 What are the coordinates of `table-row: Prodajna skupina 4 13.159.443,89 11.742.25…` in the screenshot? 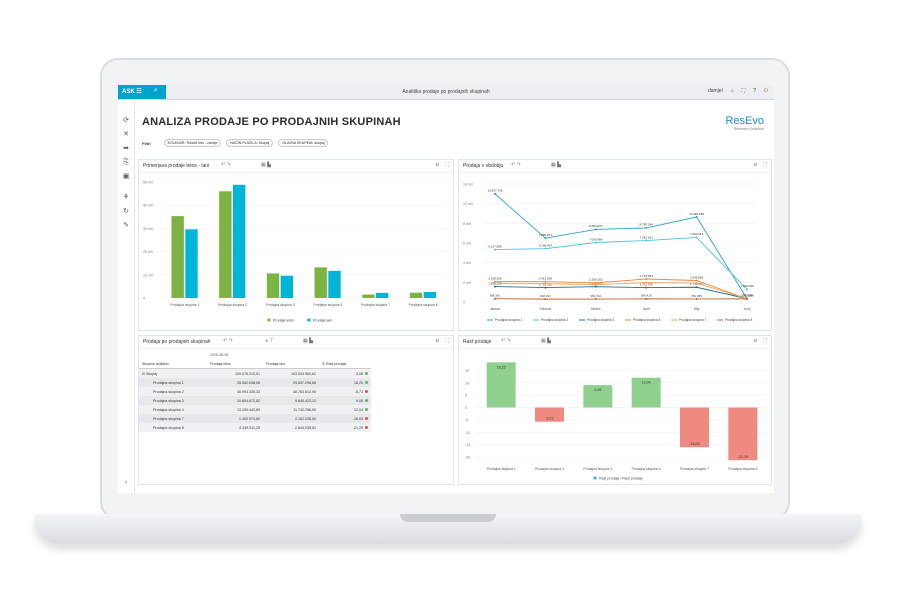 It's located at (255, 409).